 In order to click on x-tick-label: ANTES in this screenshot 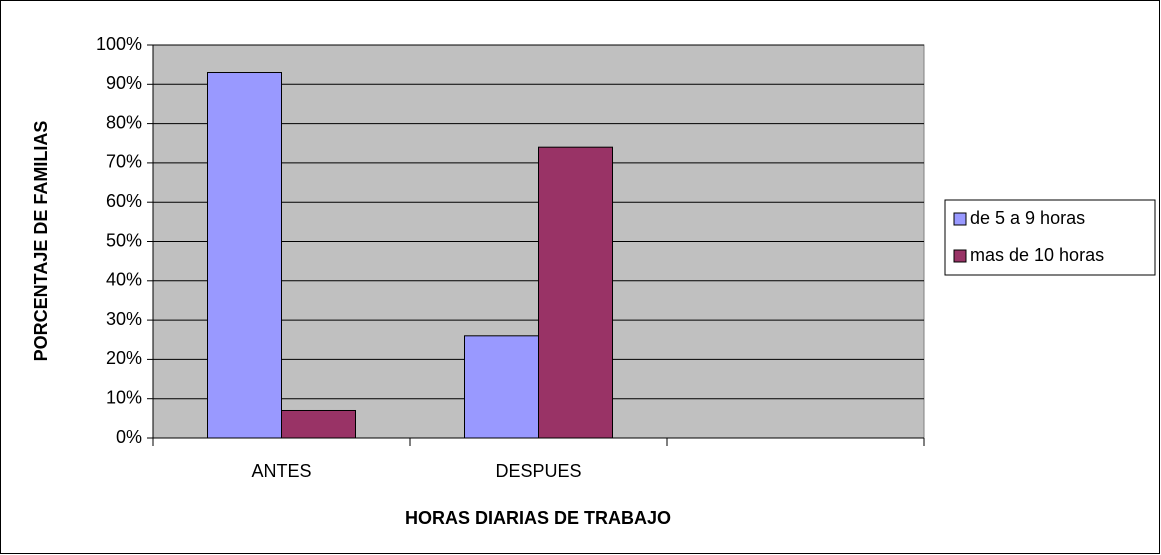, I will do `click(281, 471)`.